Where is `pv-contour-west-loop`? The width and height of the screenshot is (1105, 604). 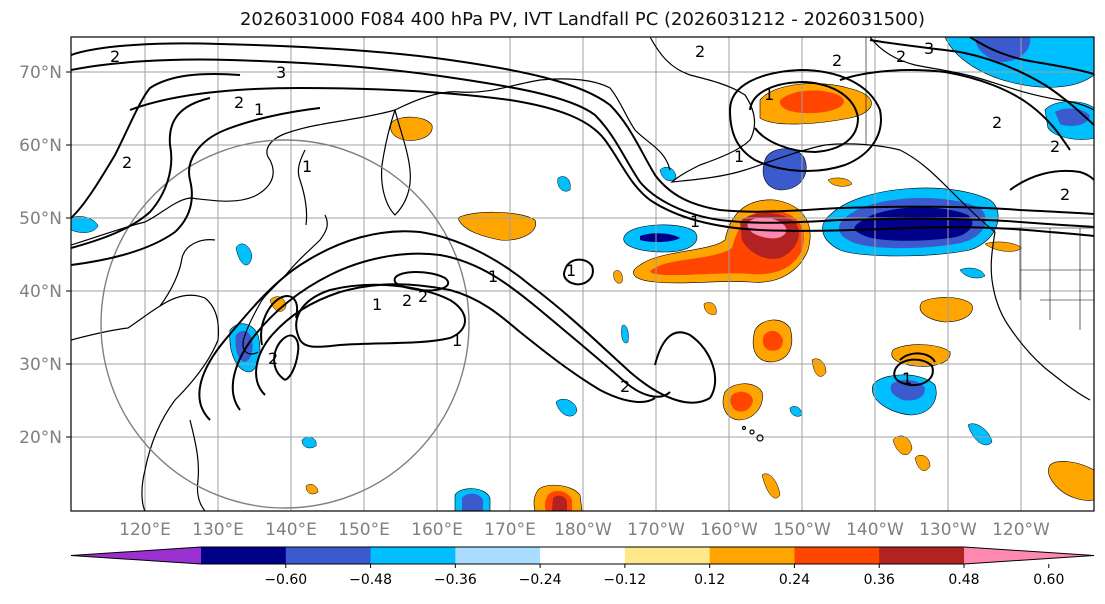 pv-contour-west-loop is located at coordinates (156, 145).